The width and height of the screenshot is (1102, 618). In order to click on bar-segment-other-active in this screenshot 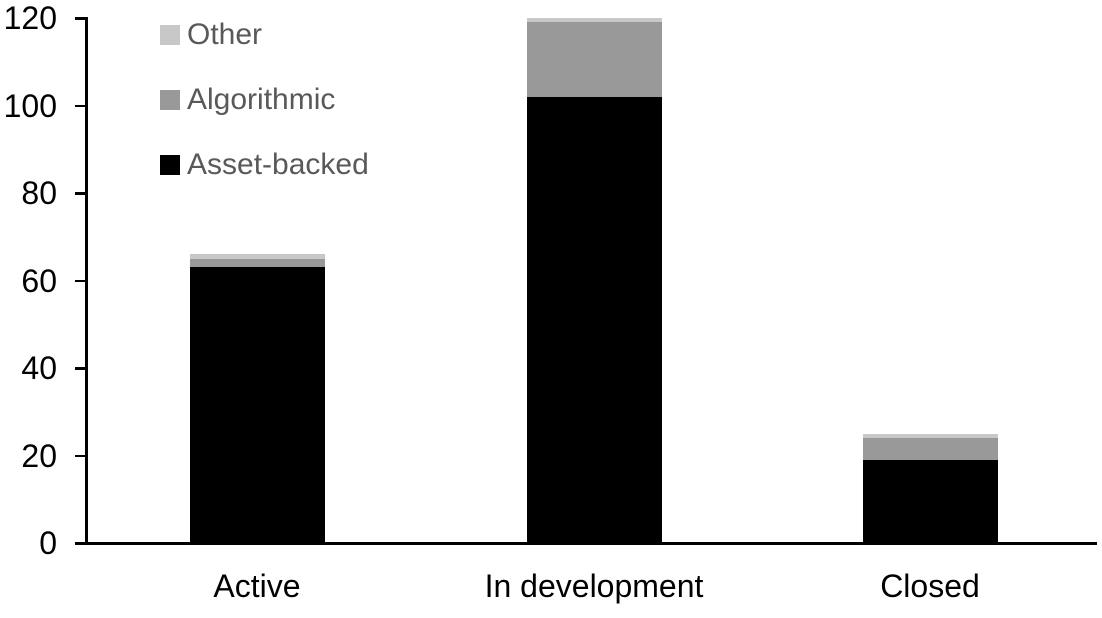, I will do `click(257, 256)`.